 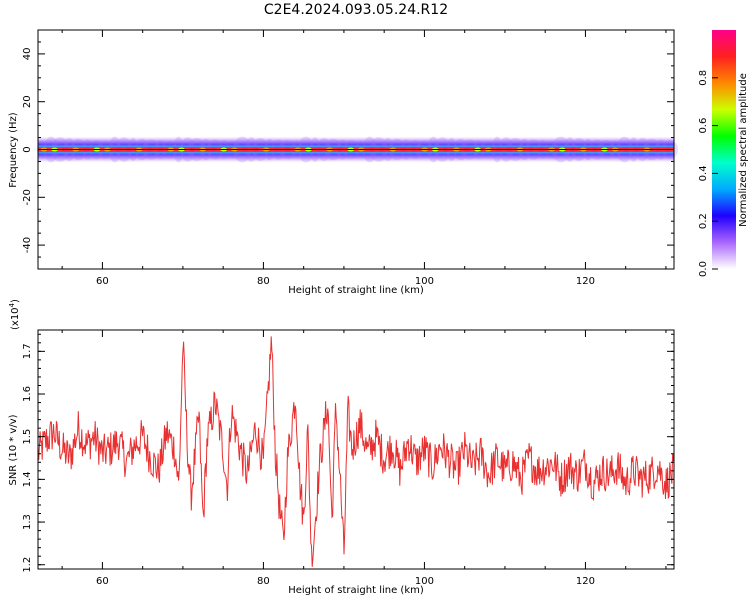 What do you see at coordinates (703, 173) in the screenshot?
I see `colorbar-tick-label-0.4: 0.4` at bounding box center [703, 173].